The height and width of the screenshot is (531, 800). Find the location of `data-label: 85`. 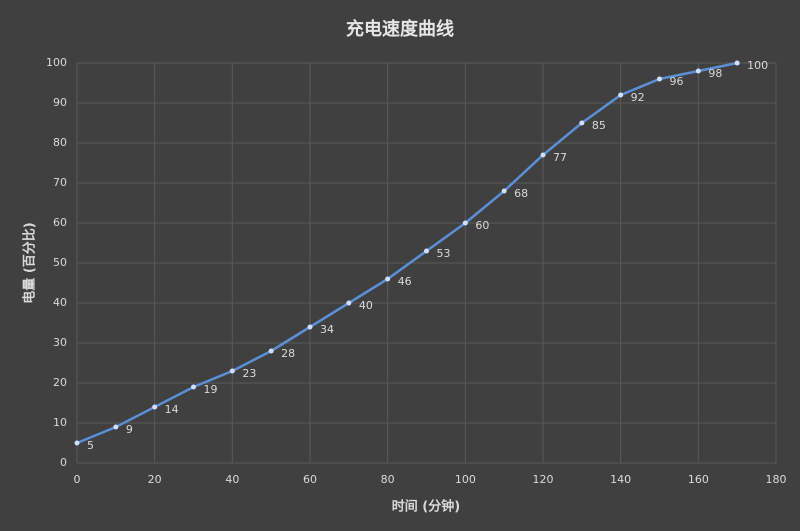

data-label: 85 is located at coordinates (599, 125).